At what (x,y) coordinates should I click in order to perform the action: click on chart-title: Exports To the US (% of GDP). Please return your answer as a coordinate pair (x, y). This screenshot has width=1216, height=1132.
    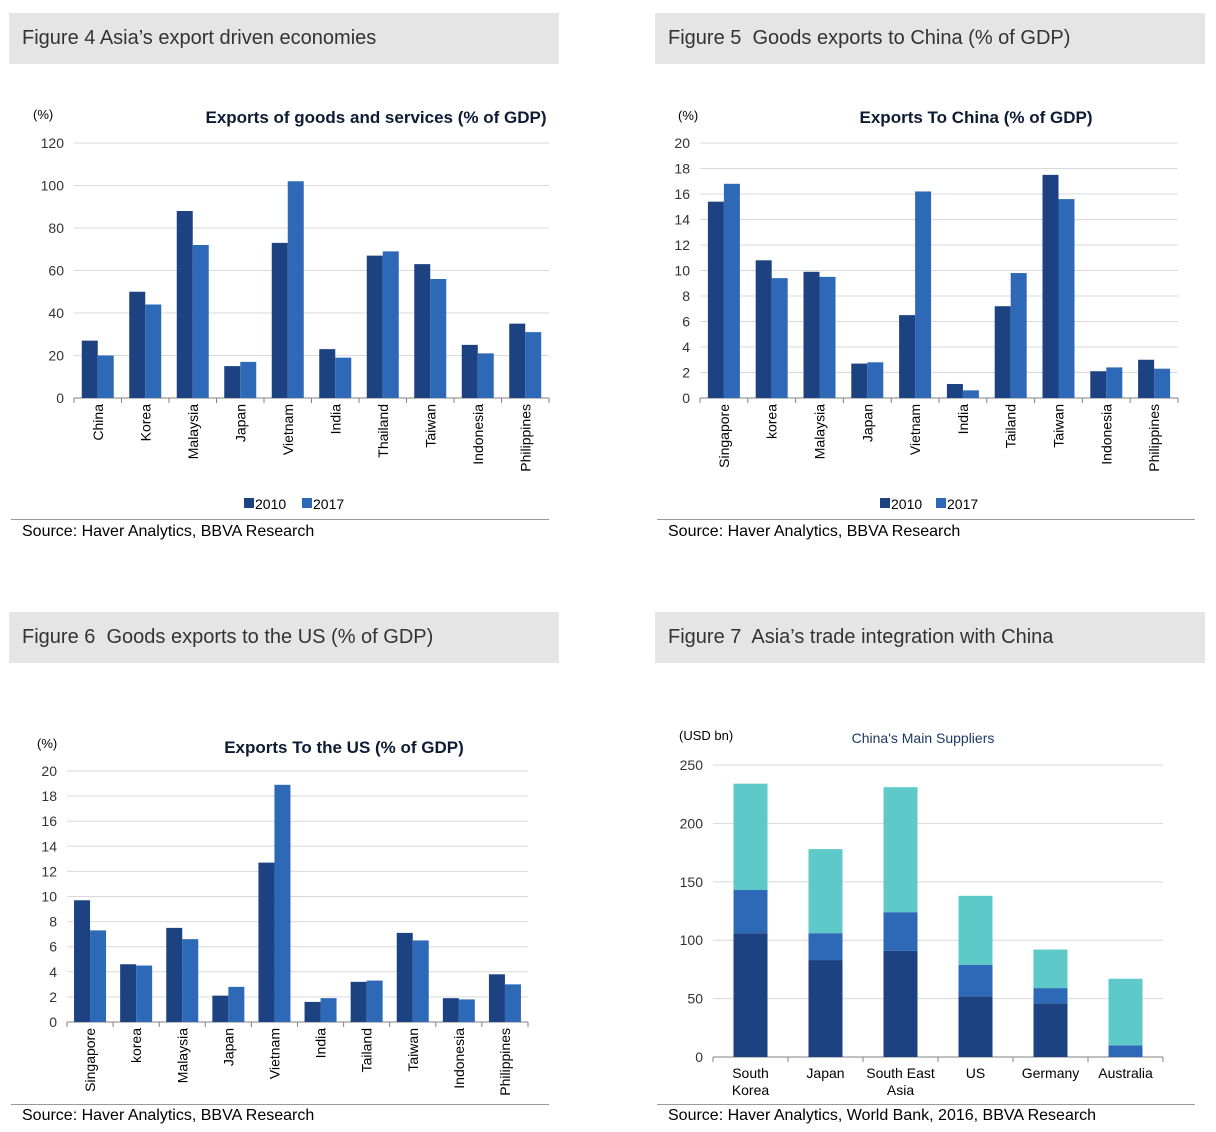
    Looking at the image, I should click on (344, 747).